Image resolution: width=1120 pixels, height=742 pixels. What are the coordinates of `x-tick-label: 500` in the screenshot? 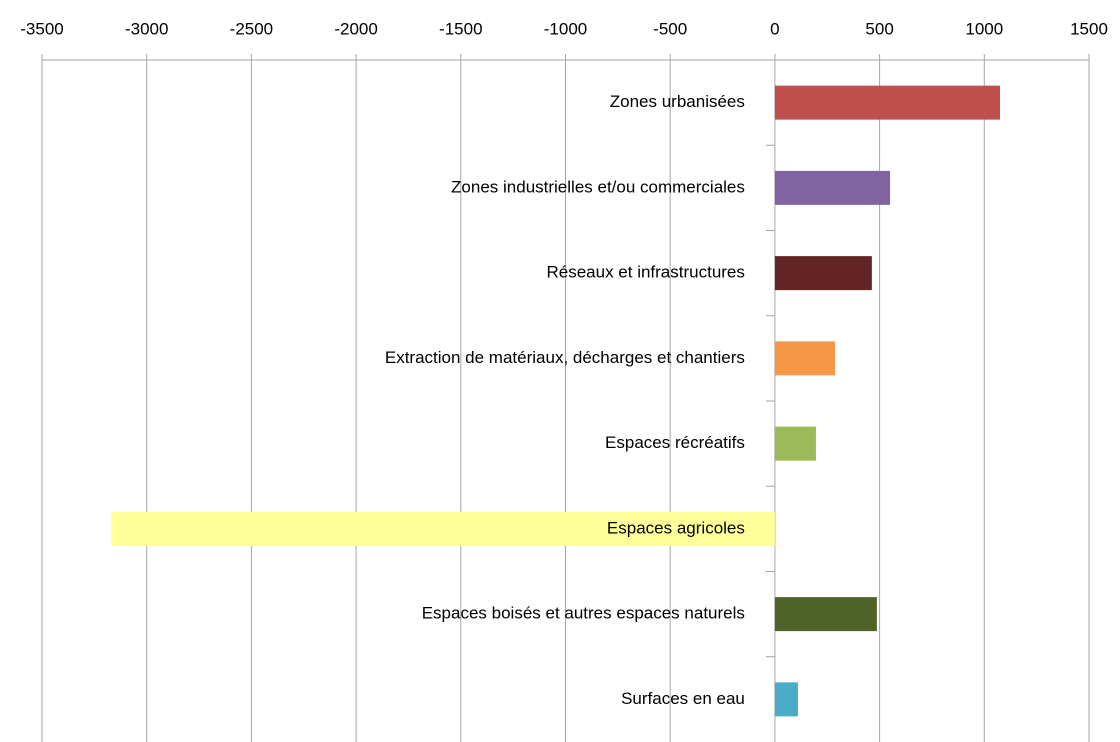 It's located at (879, 28).